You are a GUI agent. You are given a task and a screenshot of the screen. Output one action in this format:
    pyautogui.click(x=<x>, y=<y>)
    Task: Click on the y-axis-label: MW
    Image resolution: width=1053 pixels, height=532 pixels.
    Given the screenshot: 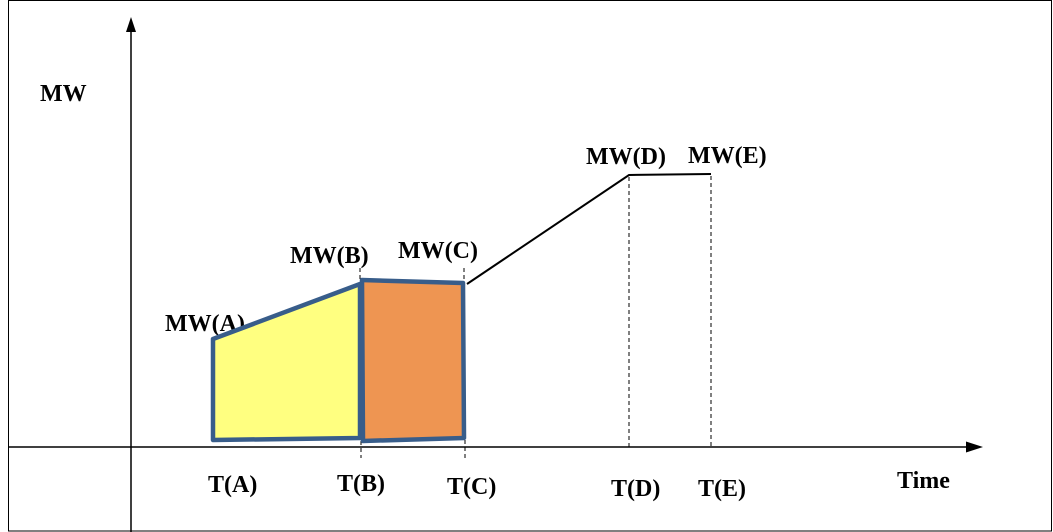 What is the action you would take?
    pyautogui.click(x=63, y=94)
    